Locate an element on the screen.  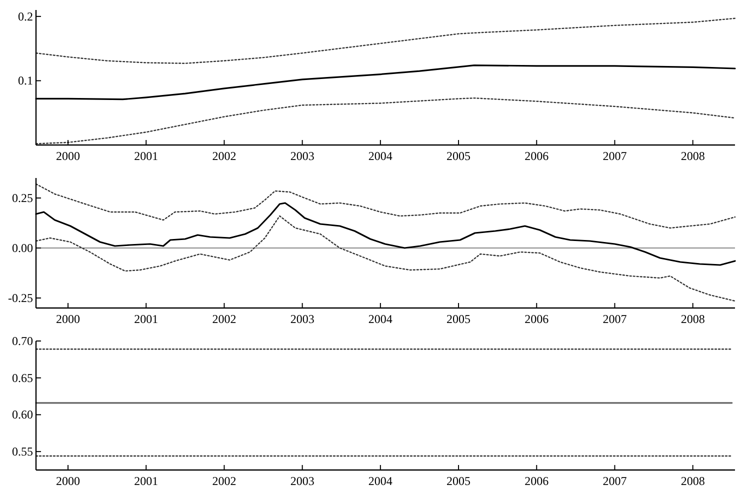
y-tick-label: 0.00 is located at coordinates (22, 248).